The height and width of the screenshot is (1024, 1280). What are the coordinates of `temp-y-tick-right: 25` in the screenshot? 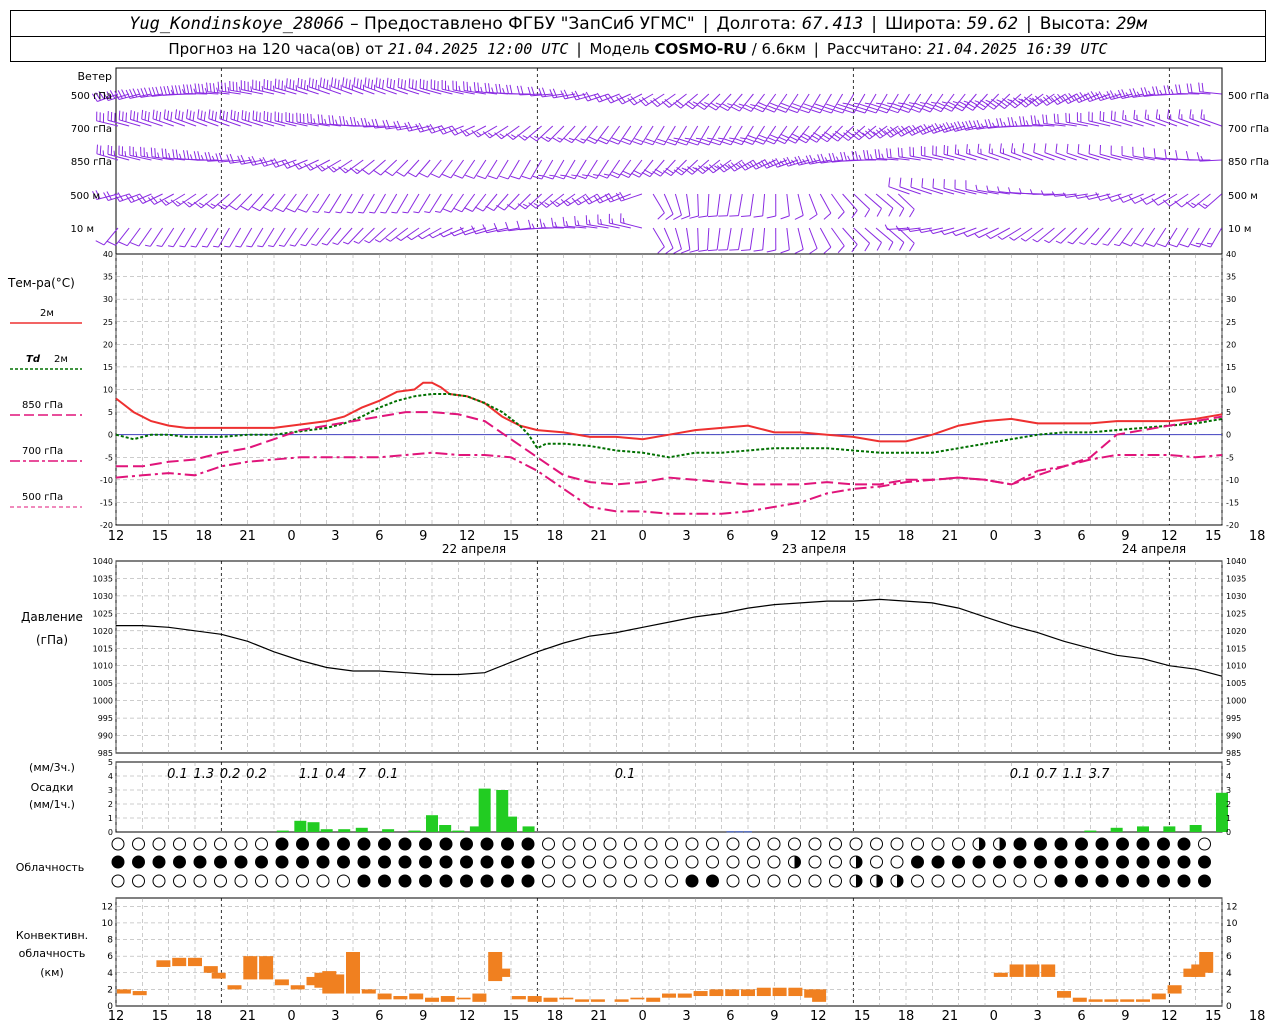 It's located at (1231, 322).